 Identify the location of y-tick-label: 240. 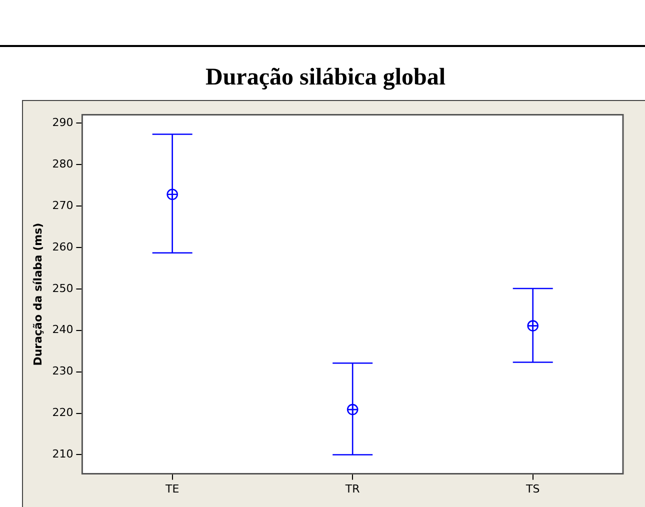
(63, 329).